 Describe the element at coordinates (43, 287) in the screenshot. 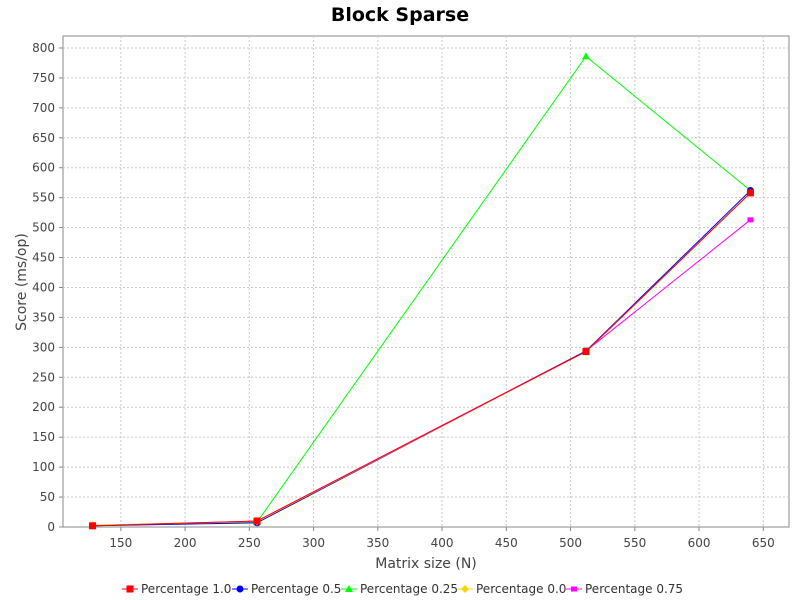

I see `y-tick-label: 400` at that location.